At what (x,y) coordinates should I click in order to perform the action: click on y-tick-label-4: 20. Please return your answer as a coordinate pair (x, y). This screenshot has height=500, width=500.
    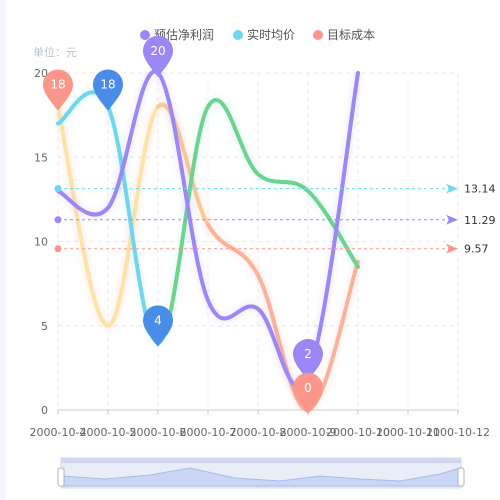
    Looking at the image, I should click on (41, 73).